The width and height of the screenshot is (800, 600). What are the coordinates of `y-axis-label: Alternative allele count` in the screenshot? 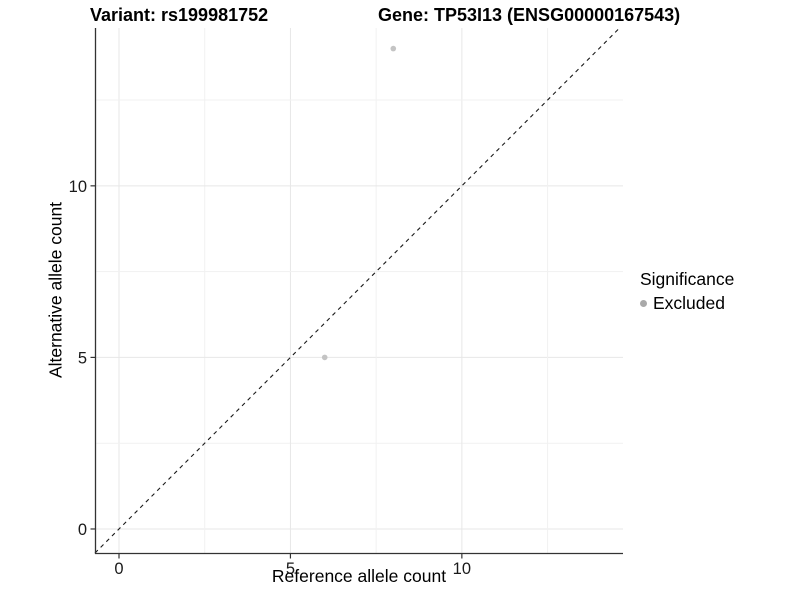 It's located at (55, 290).